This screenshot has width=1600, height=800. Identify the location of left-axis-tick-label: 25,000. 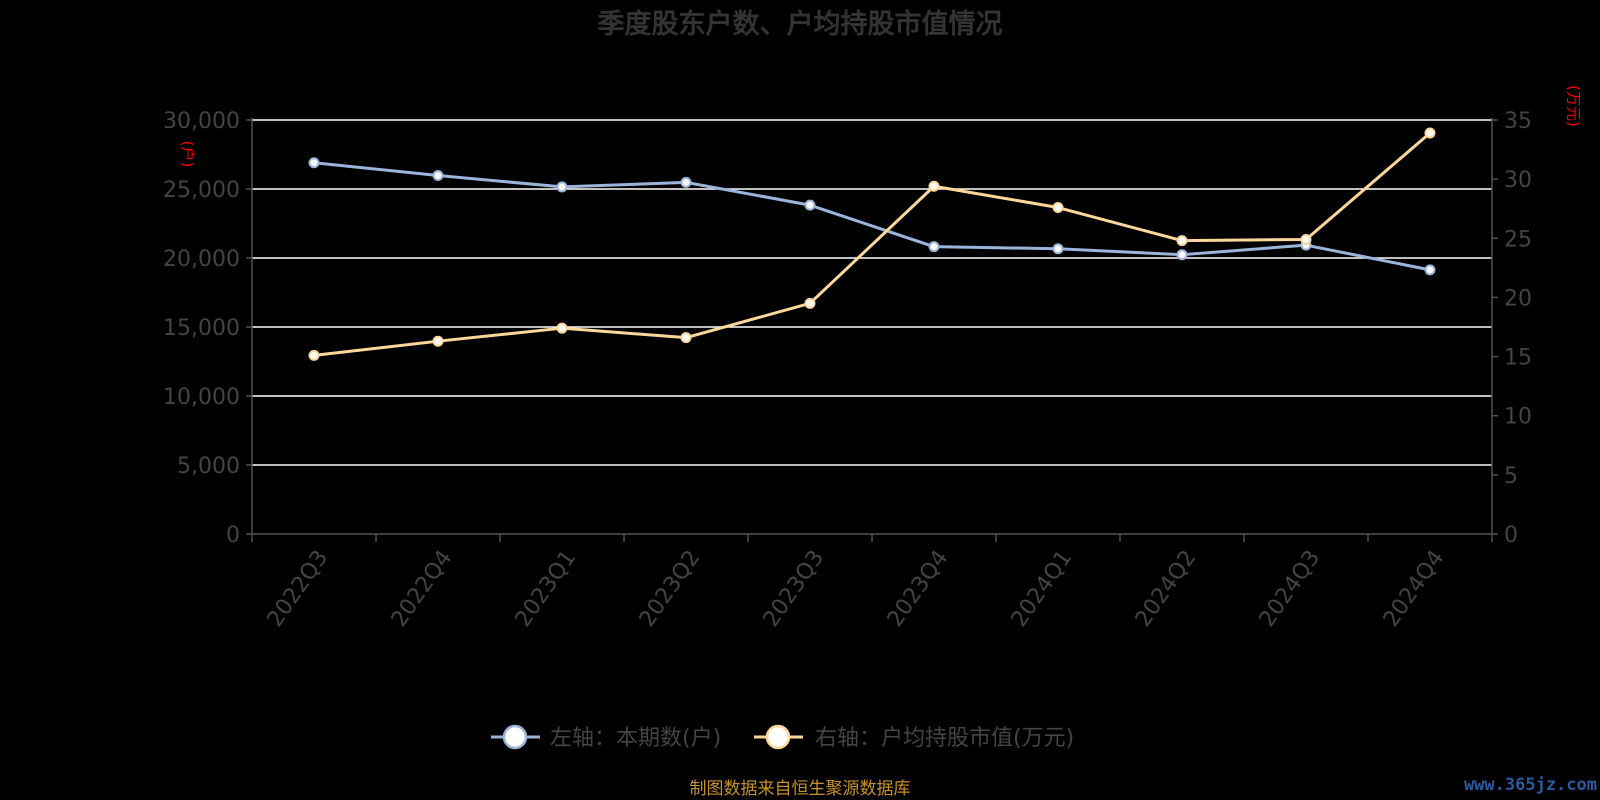
(201, 190).